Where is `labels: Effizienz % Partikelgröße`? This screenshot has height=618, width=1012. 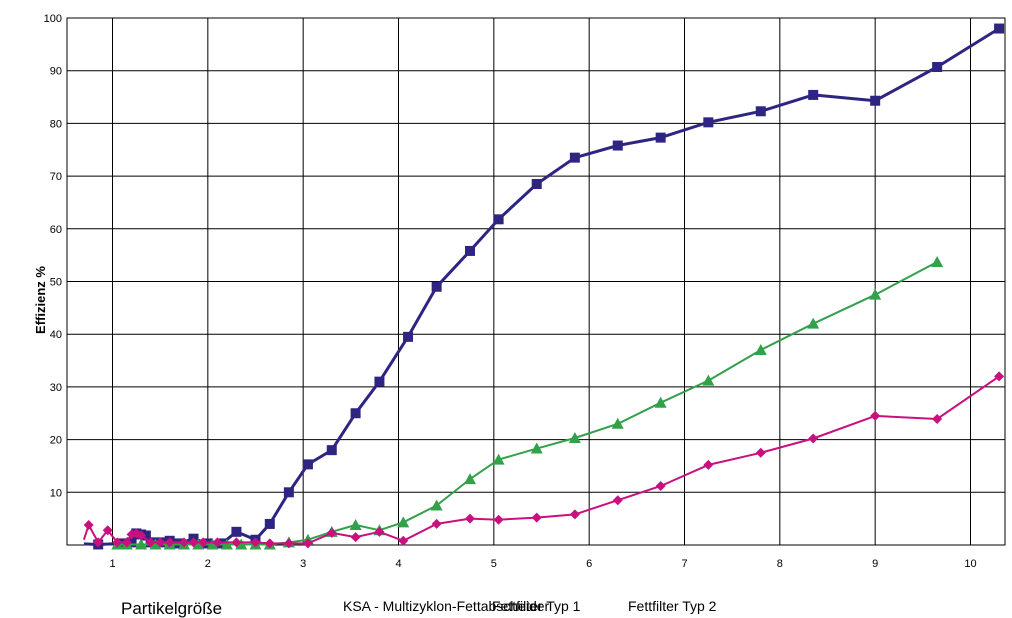
labels: Effizienz % Partikelgröße is located at coordinates (127, 442).